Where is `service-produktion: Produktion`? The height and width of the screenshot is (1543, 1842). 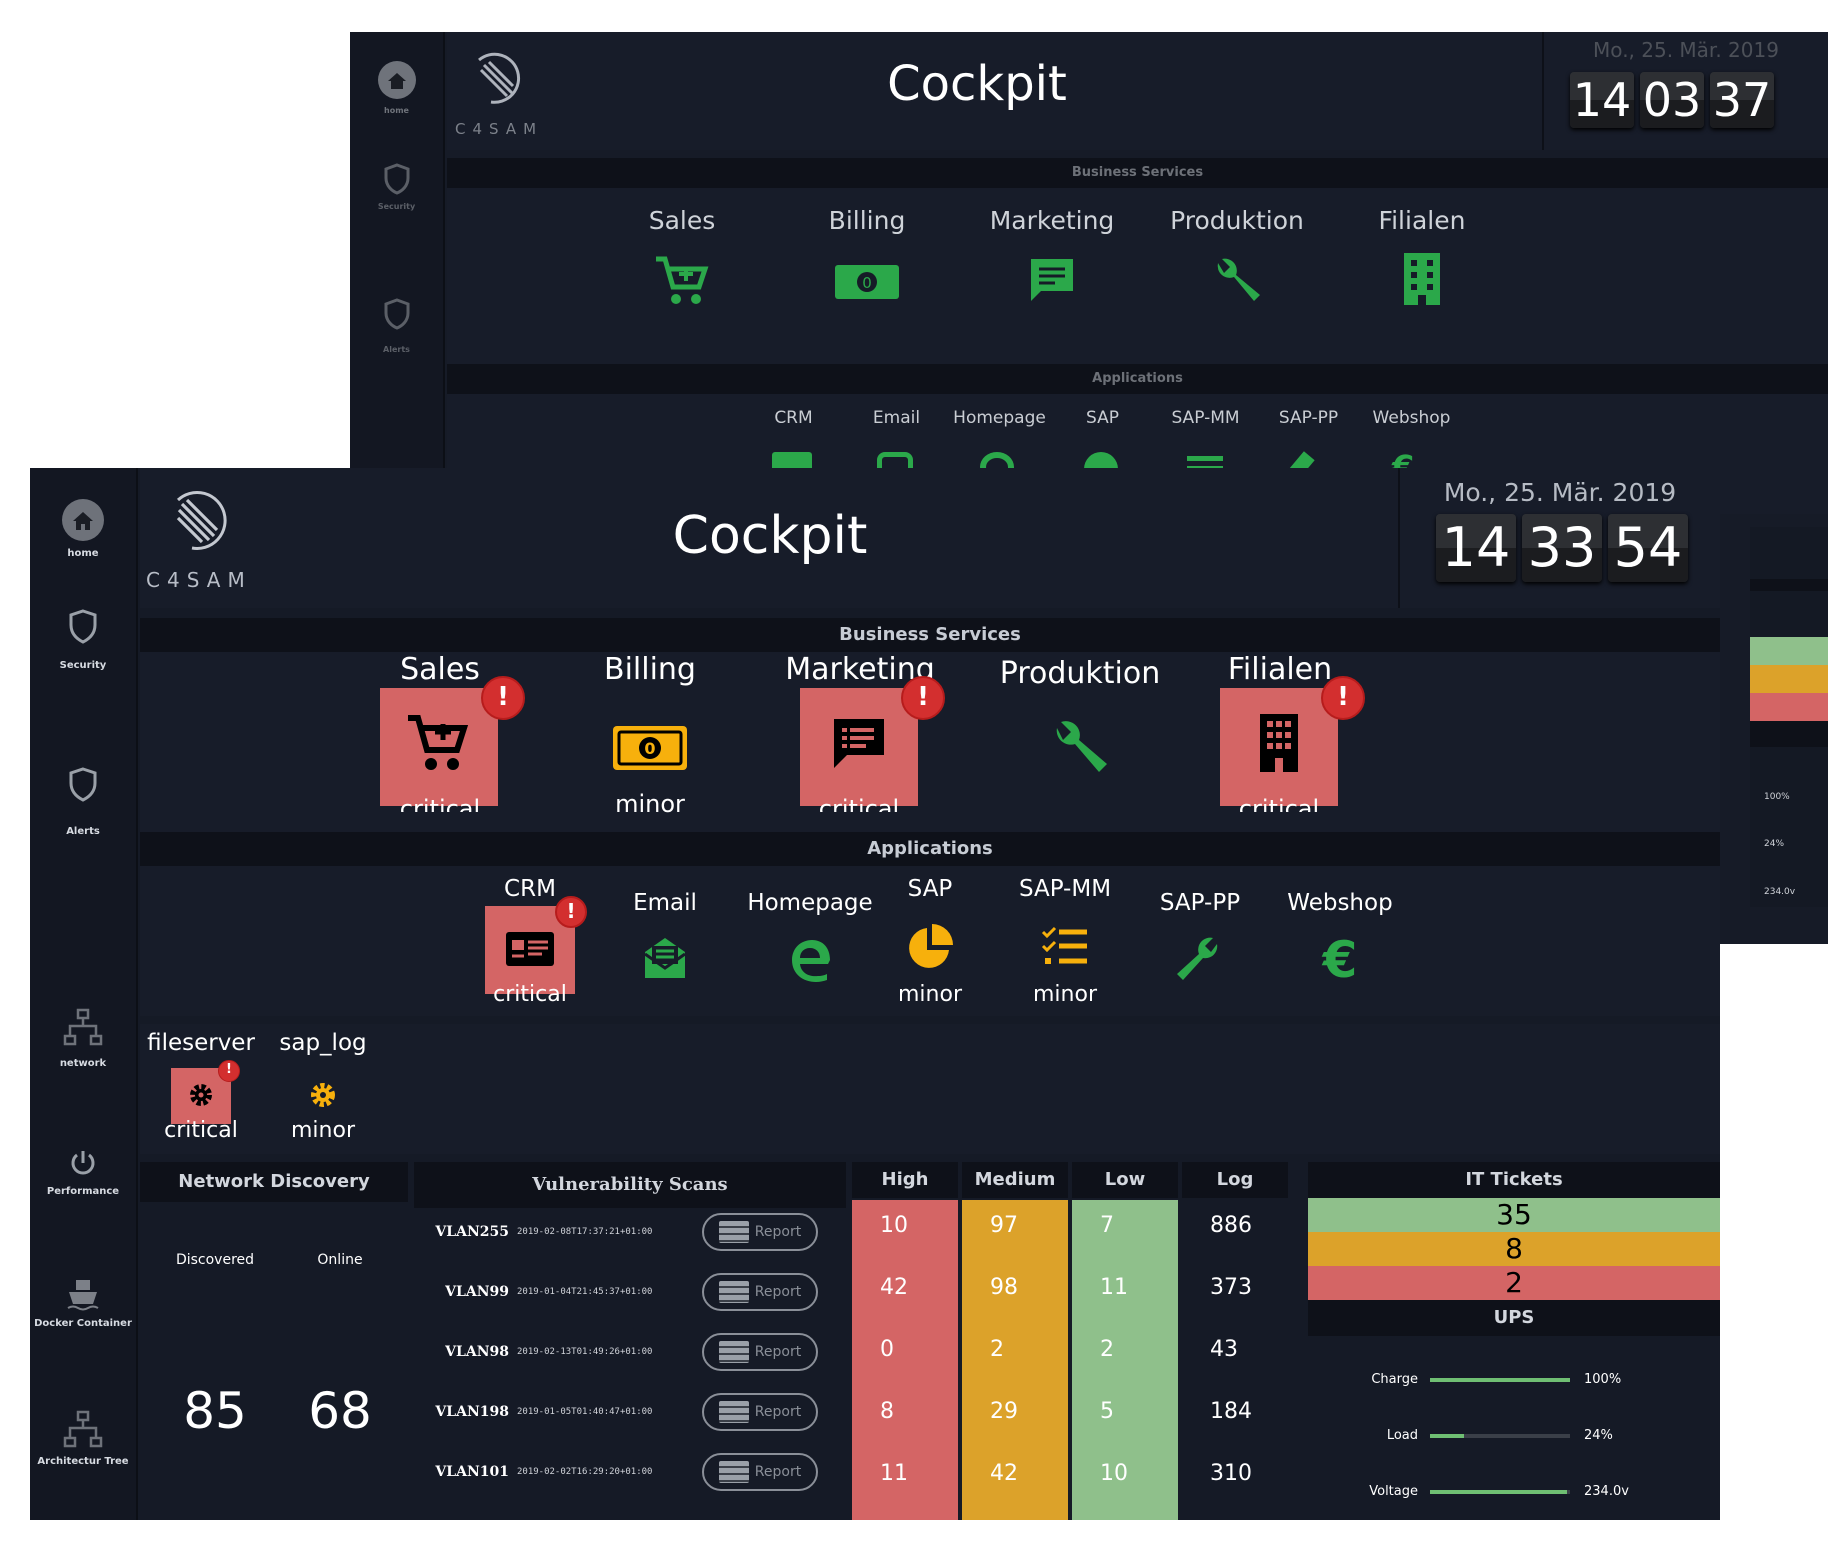
service-produktion: Produktion is located at coordinates (1080, 737).